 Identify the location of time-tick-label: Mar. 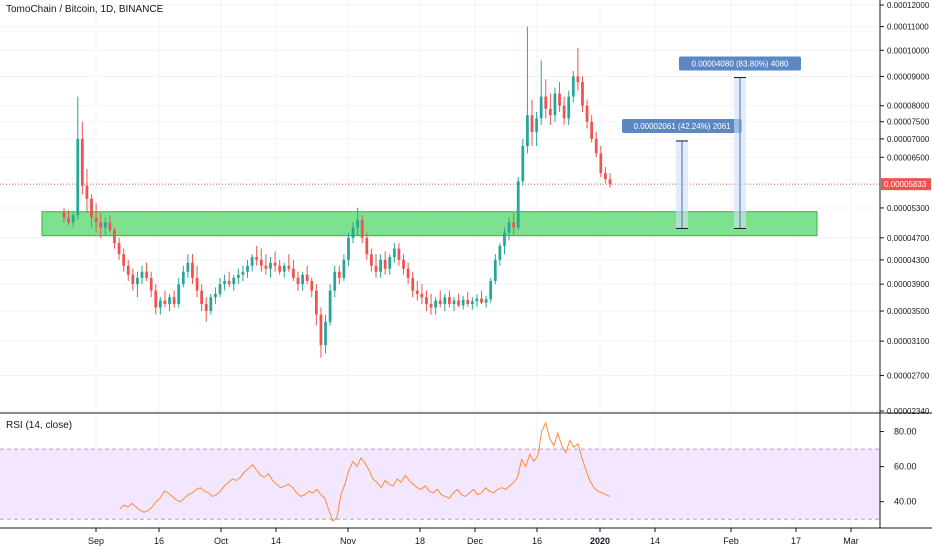
(851, 541).